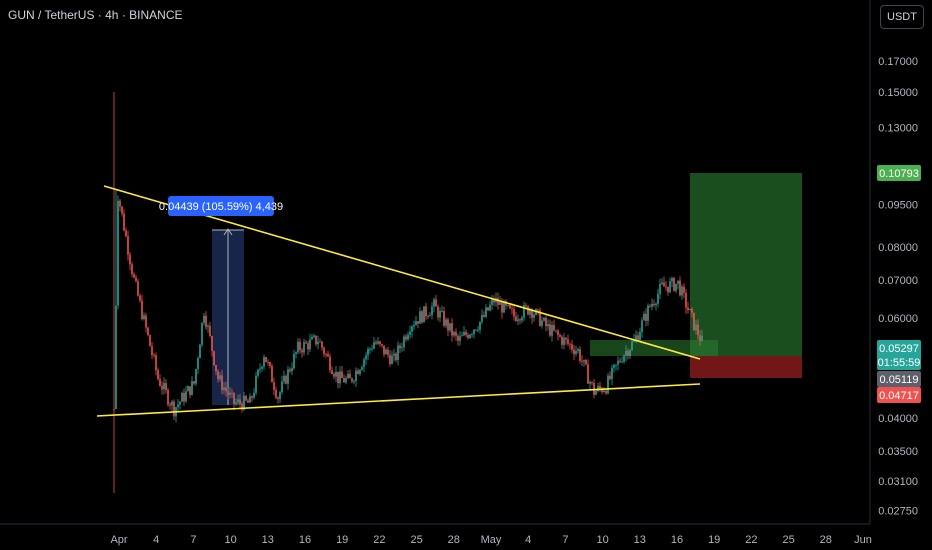  Describe the element at coordinates (230, 540) in the screenshot. I see `time-tick-label: 10` at that location.